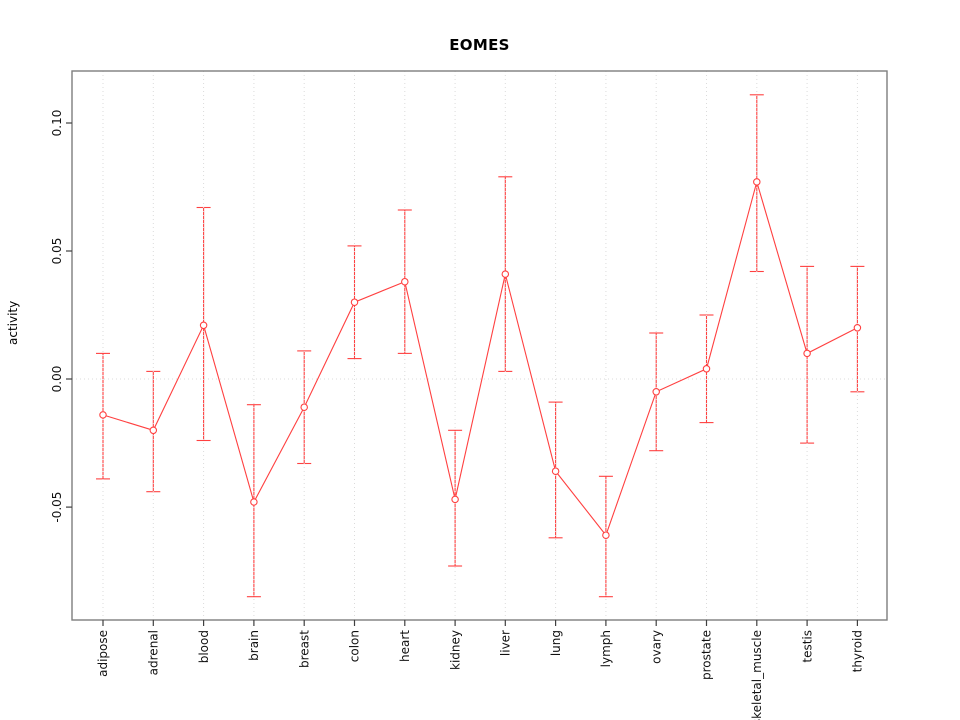 This screenshot has width=960, height=720. Describe the element at coordinates (57, 123) in the screenshot. I see `y-tick-label: 0.10` at that location.